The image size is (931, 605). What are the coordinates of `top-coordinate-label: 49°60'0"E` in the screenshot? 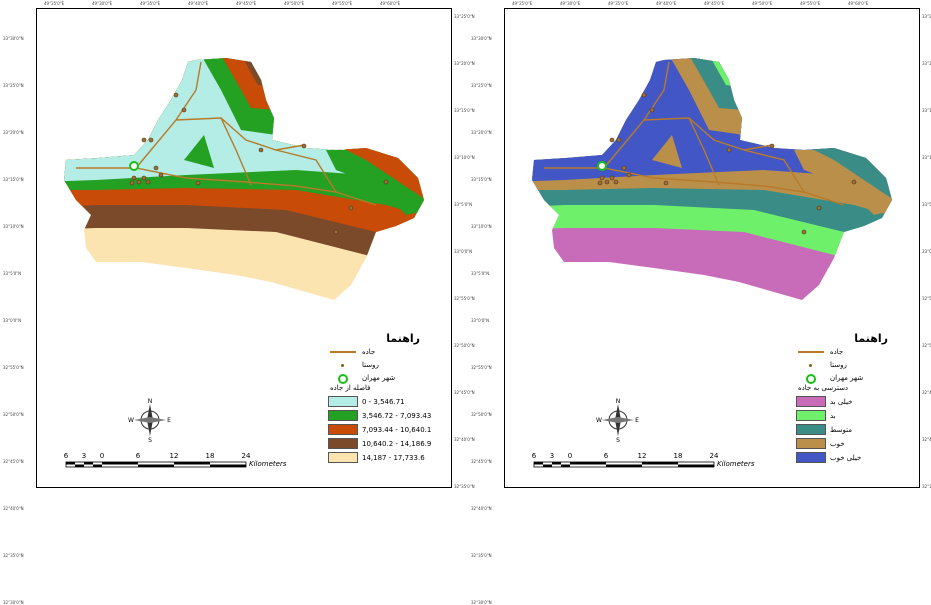 It's located at (390, 3).